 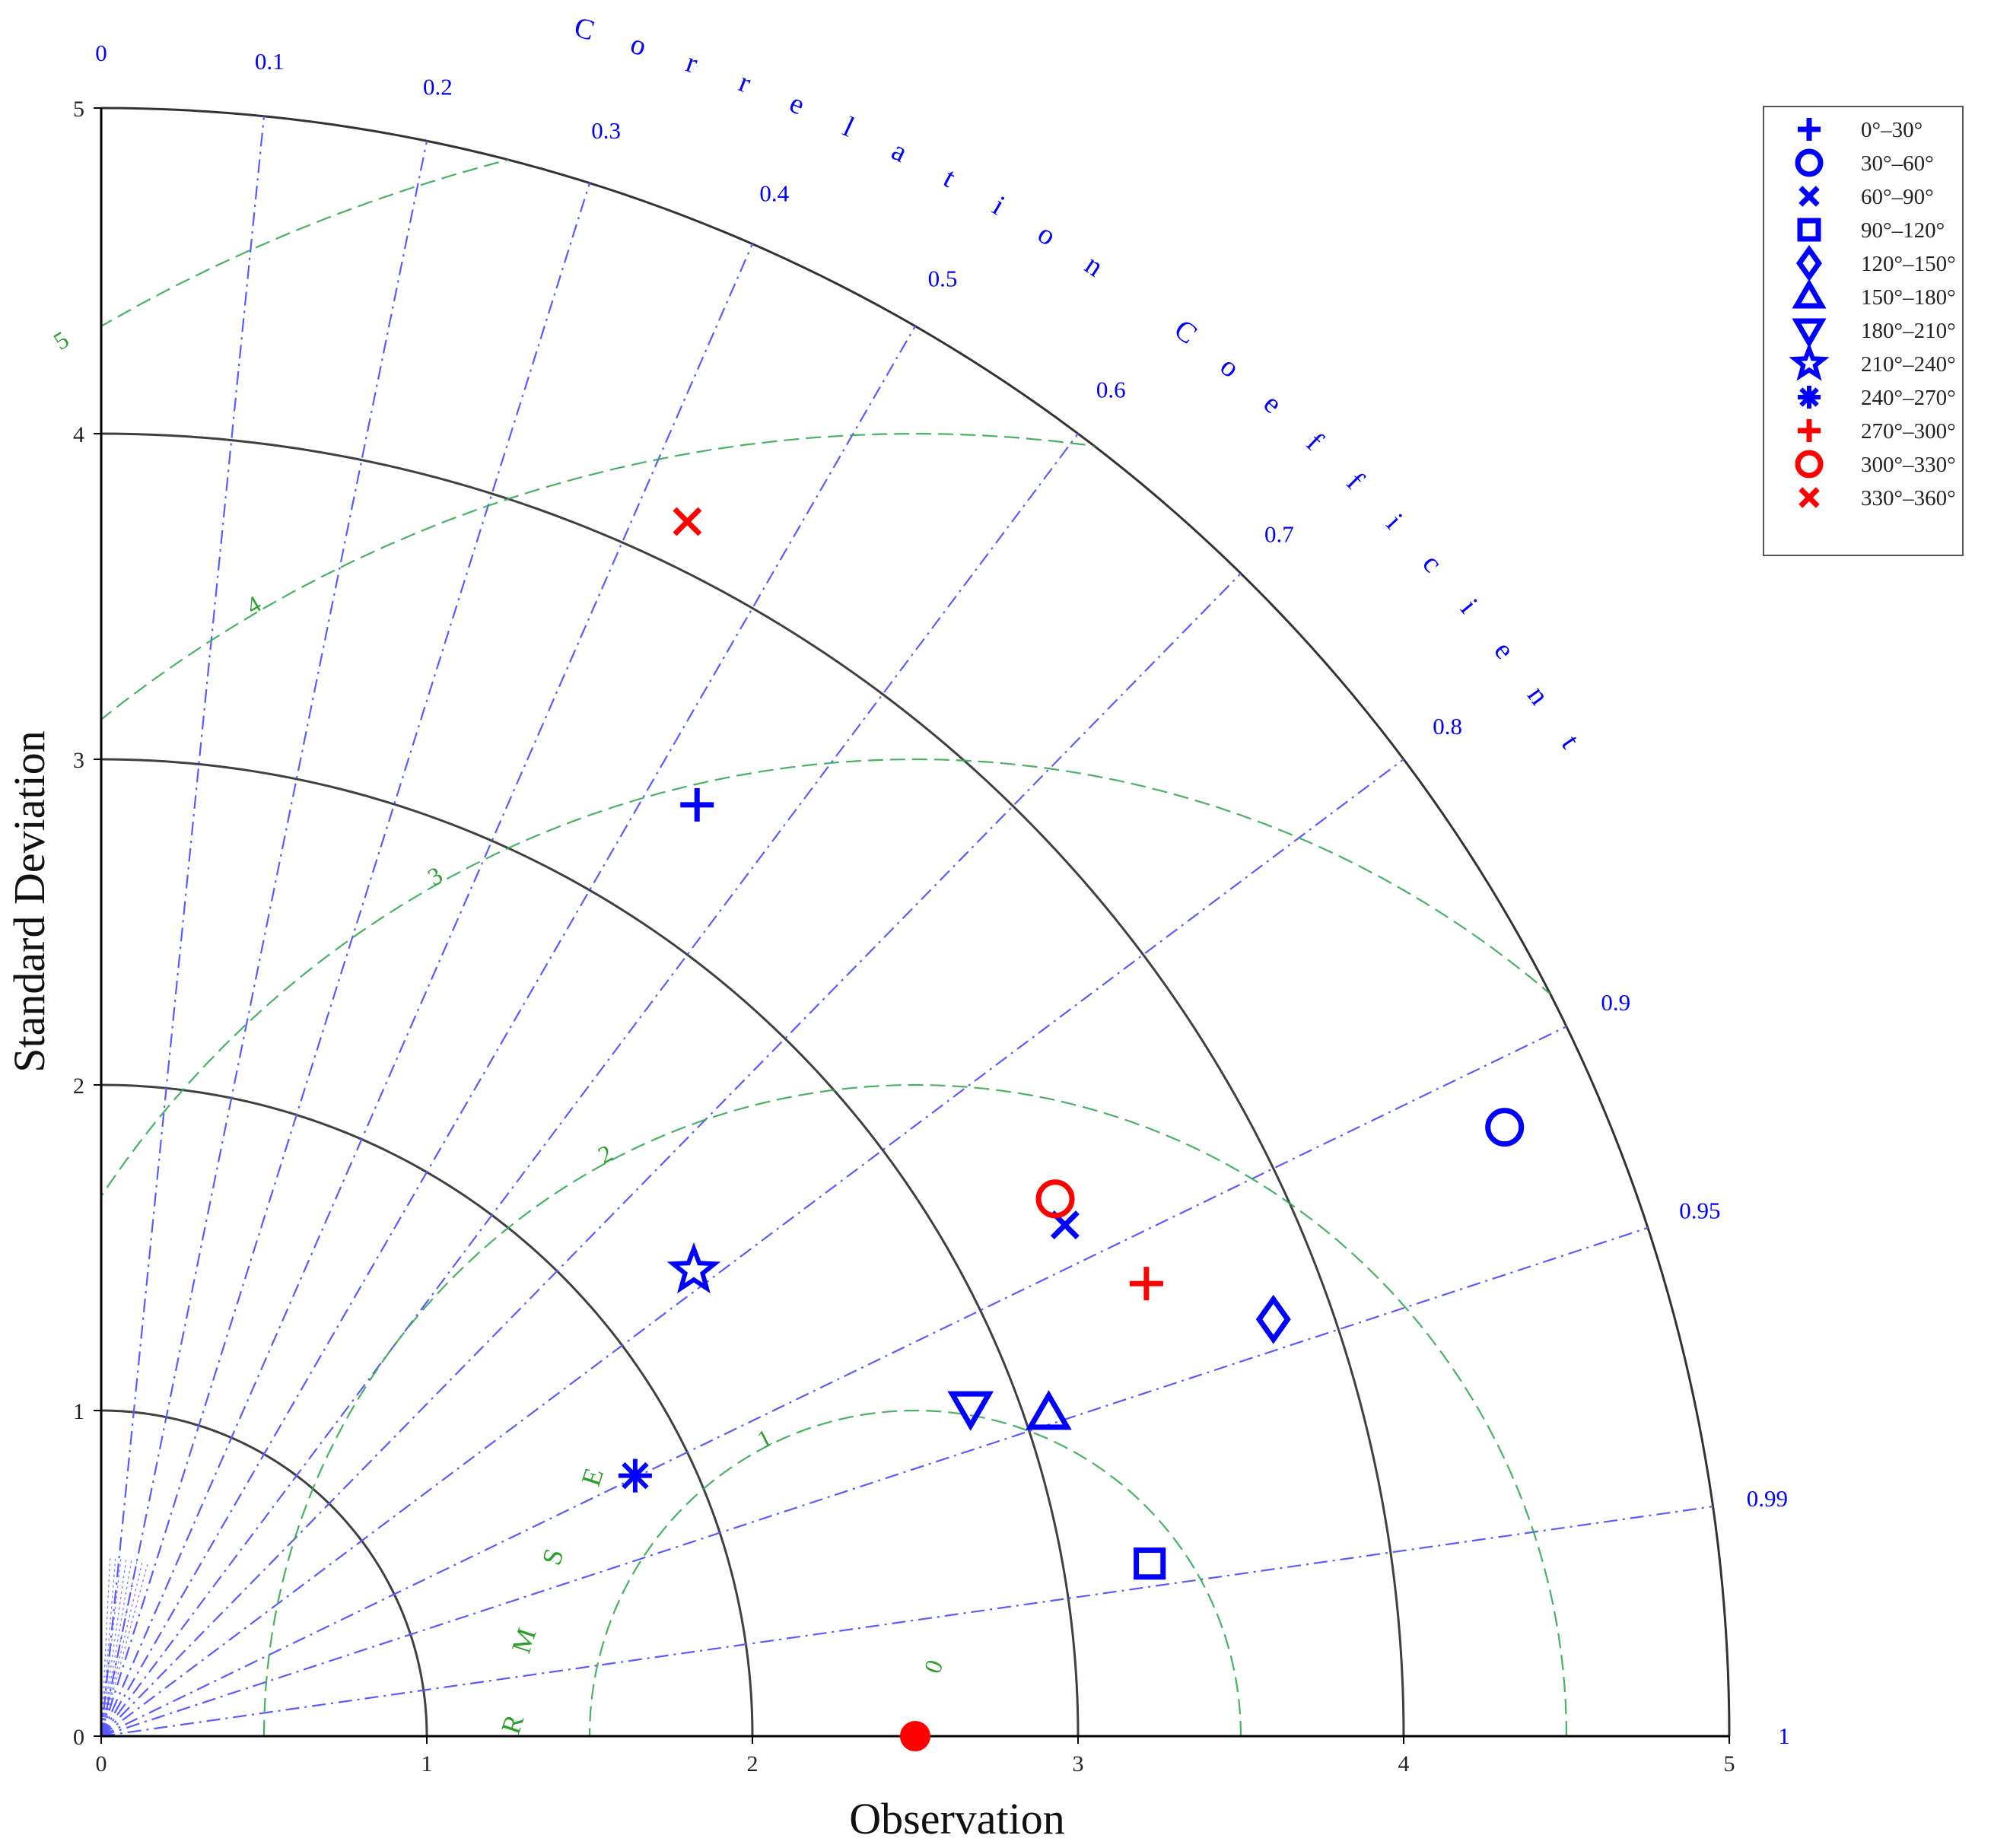 I want to click on correlation-title-letter: r, so click(x=745, y=83).